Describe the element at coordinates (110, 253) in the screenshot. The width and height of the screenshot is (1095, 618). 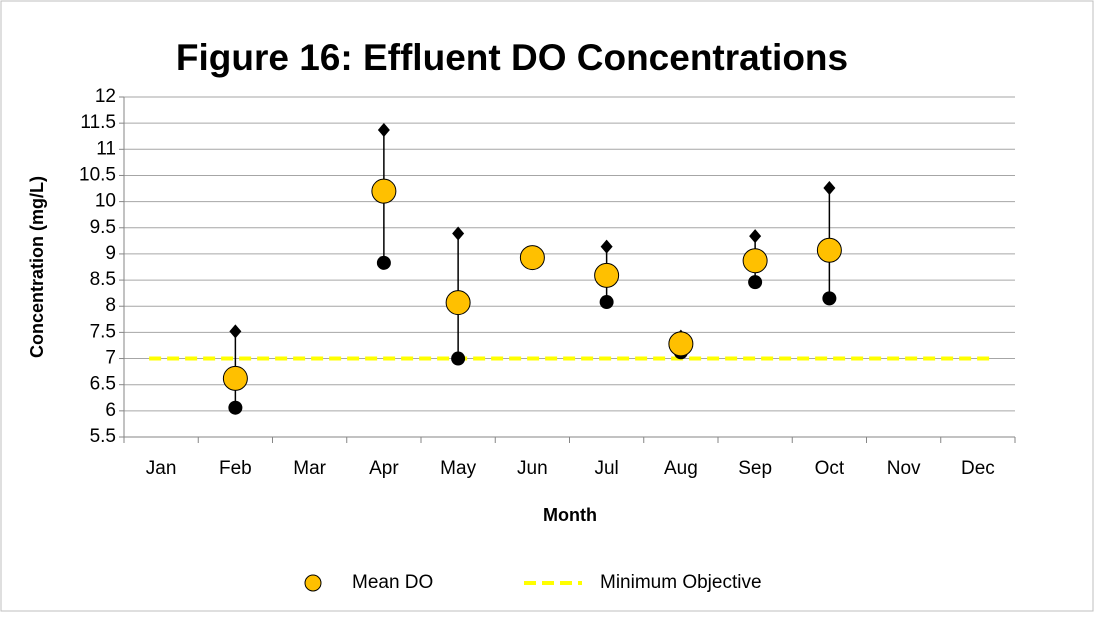
I see `y-tick-label: 9` at that location.